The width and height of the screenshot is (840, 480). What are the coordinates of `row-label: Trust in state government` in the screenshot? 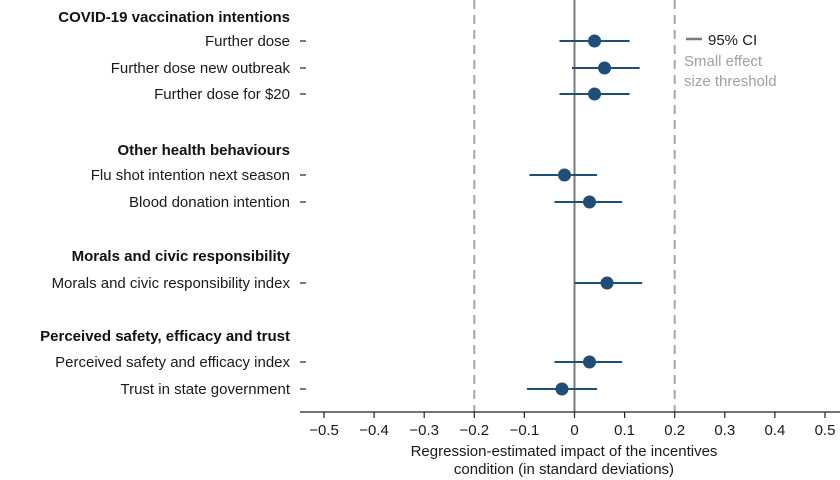 It's located at (205, 389).